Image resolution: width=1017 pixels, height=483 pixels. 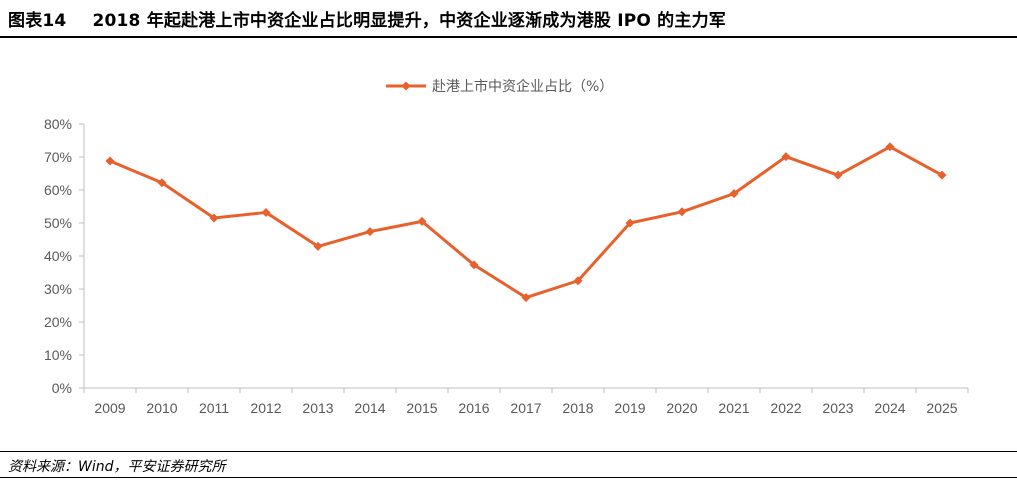 What do you see at coordinates (525, 408) in the screenshot?
I see `x-tick-label: 2017` at bounding box center [525, 408].